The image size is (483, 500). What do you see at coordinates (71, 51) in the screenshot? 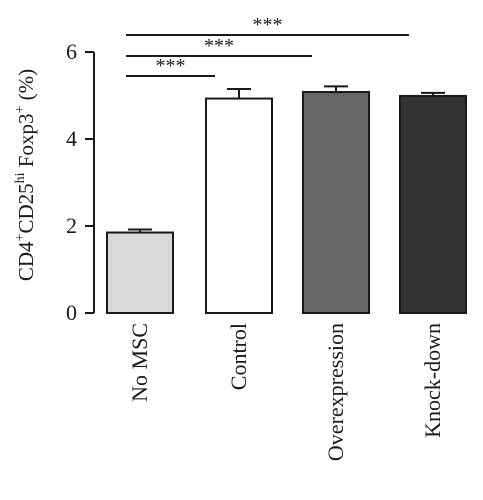
I see `y-tick-label: 6` at bounding box center [71, 51].